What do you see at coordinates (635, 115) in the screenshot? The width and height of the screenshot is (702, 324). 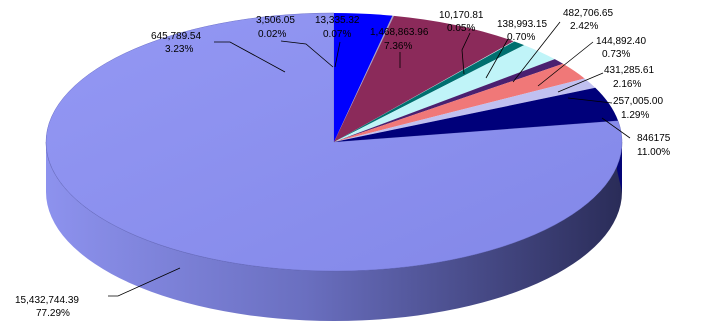 I see `slice-percent-label: 1.29%` at bounding box center [635, 115].